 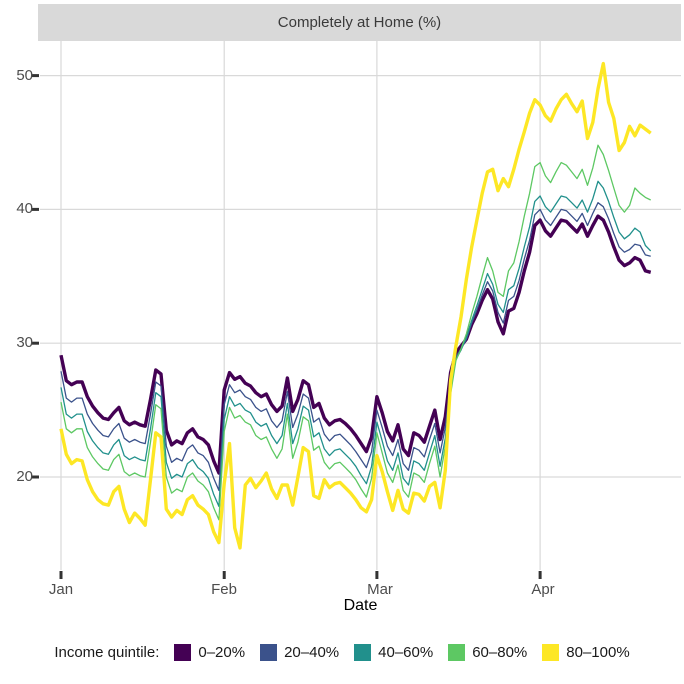 What do you see at coordinates (24, 342) in the screenshot?
I see `y-tick-label-30: 30` at bounding box center [24, 342].